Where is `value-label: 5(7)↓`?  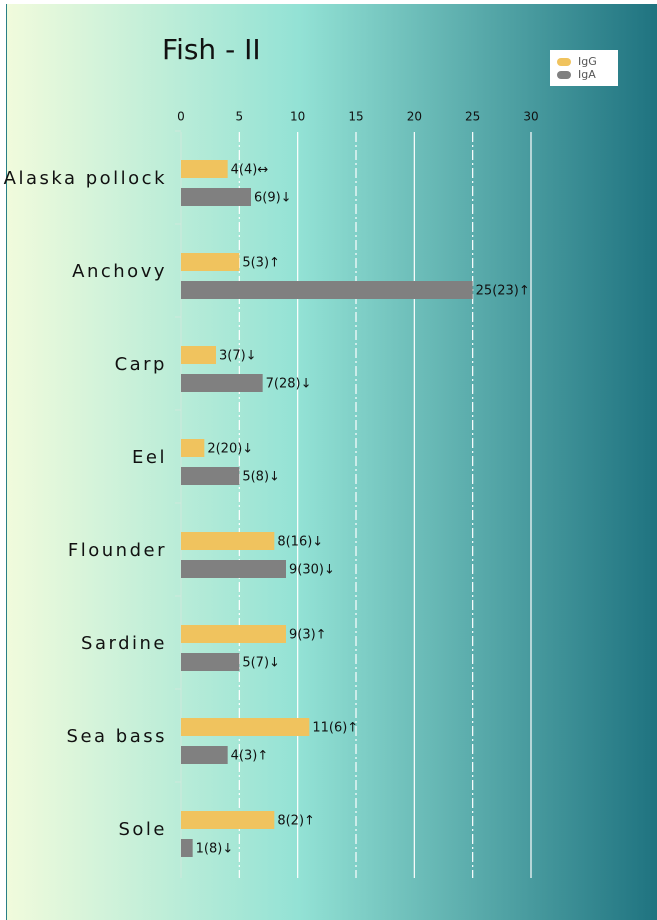
value-label: 5(7)↓ is located at coordinates (261, 663).